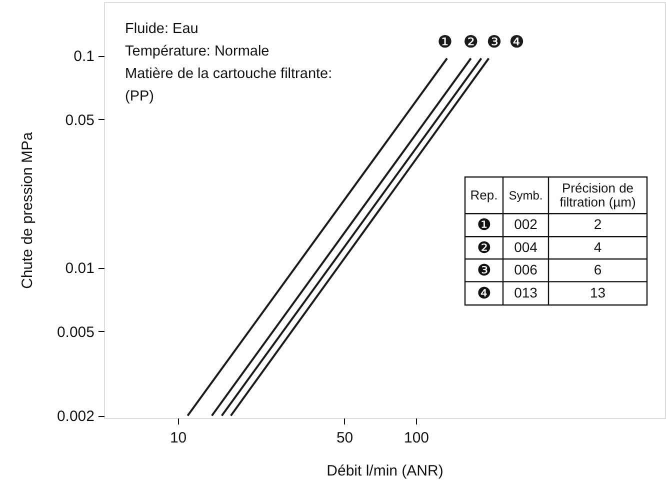  Describe the element at coordinates (84, 57) in the screenshot. I see `y-tick-label: 0.1` at that location.